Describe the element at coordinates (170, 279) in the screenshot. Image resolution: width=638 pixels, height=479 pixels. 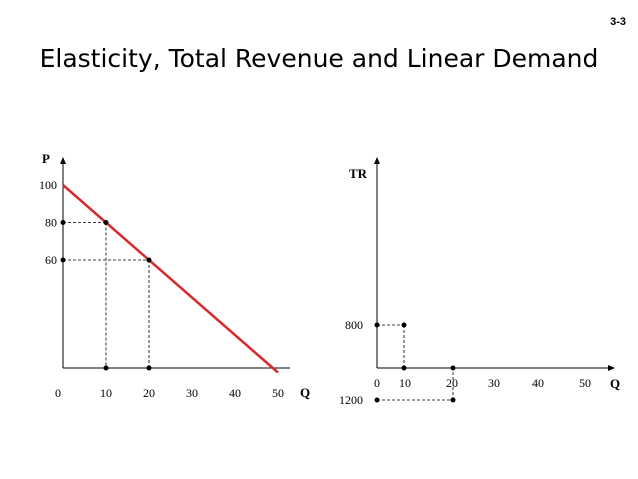
I see `demand-line` at that location.